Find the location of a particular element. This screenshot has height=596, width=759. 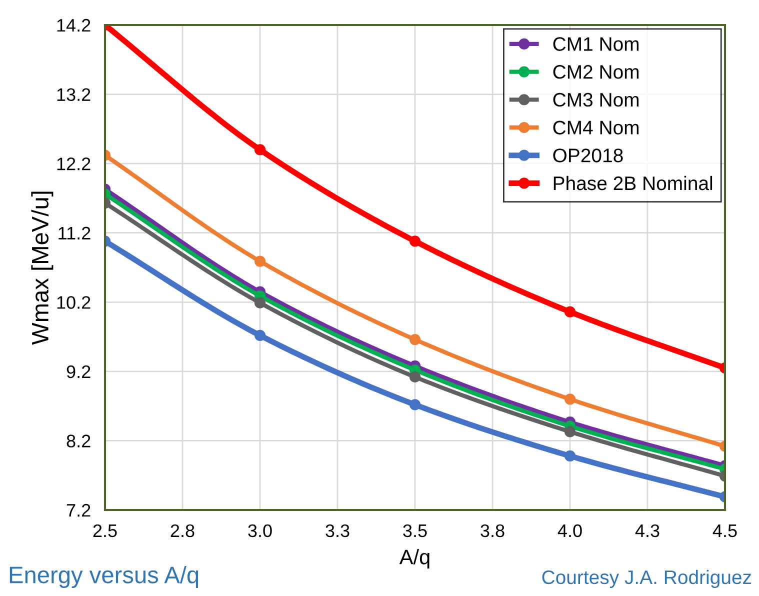

x-tick-label: 4.3 is located at coordinates (647, 531).